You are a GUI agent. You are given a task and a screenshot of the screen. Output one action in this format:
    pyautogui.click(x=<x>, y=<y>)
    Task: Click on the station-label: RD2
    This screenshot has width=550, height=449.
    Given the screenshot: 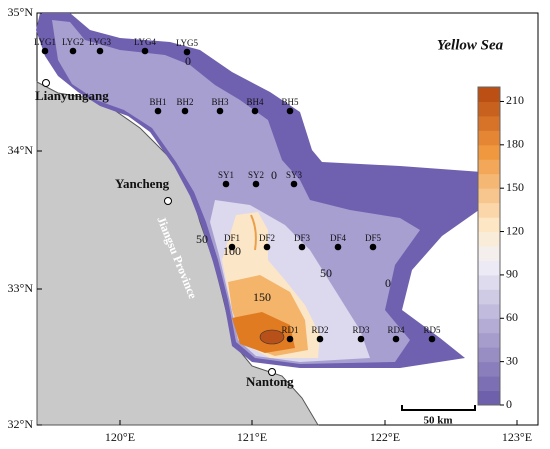 What is the action you would take?
    pyautogui.click(x=319, y=330)
    